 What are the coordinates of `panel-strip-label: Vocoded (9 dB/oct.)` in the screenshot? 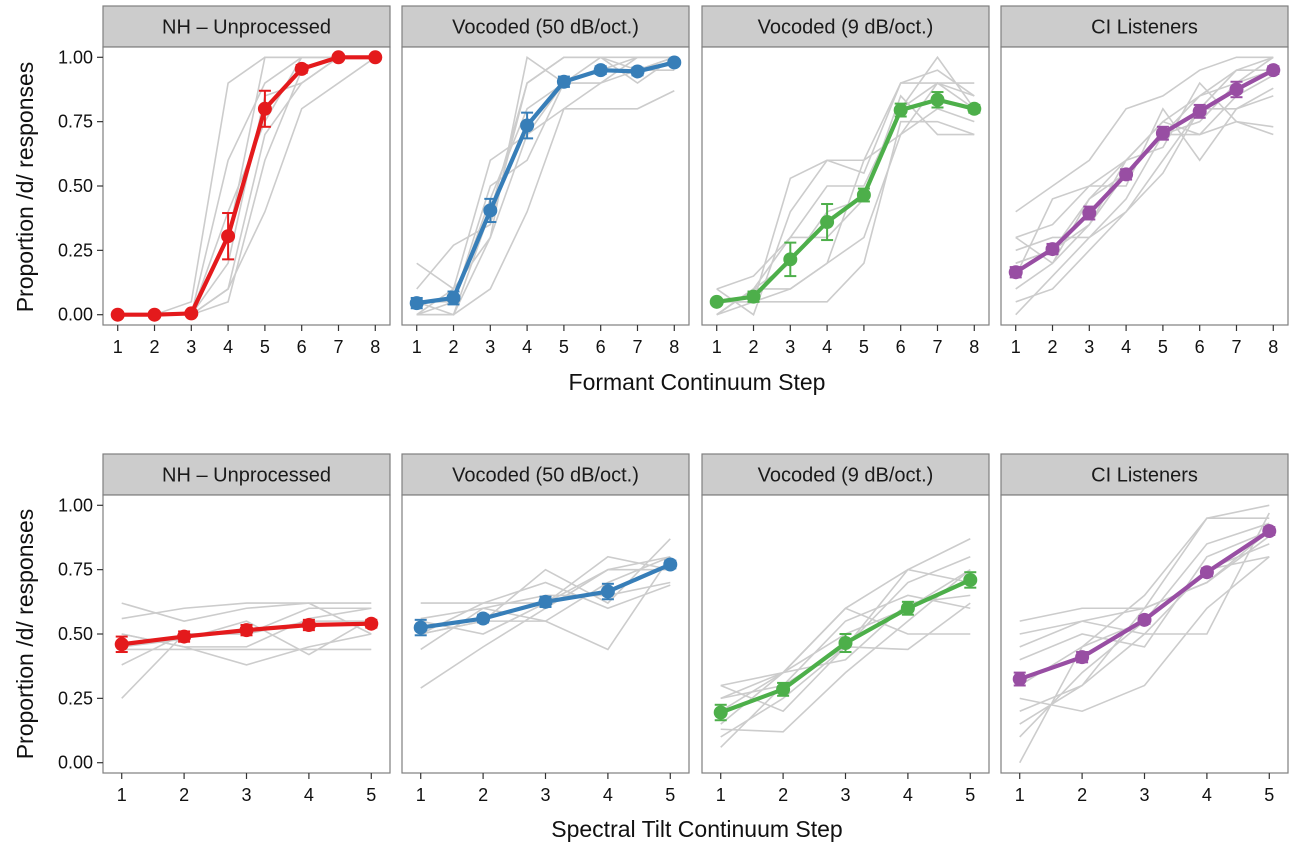 It's located at (846, 28).